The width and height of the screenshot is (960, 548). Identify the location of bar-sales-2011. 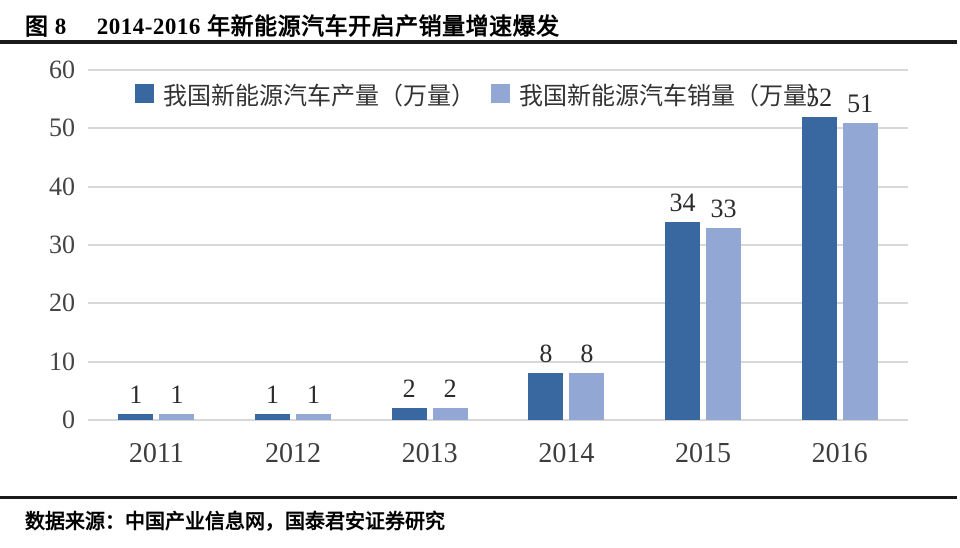
(177, 417).